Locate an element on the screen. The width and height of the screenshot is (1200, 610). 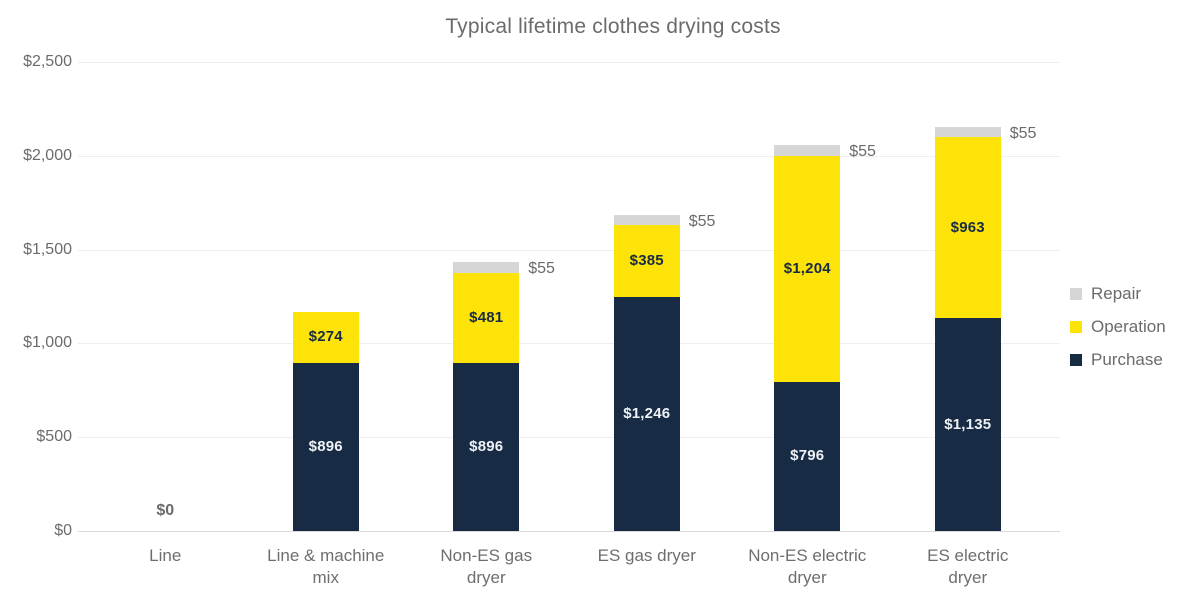
gridline-2000 is located at coordinates (569, 156).